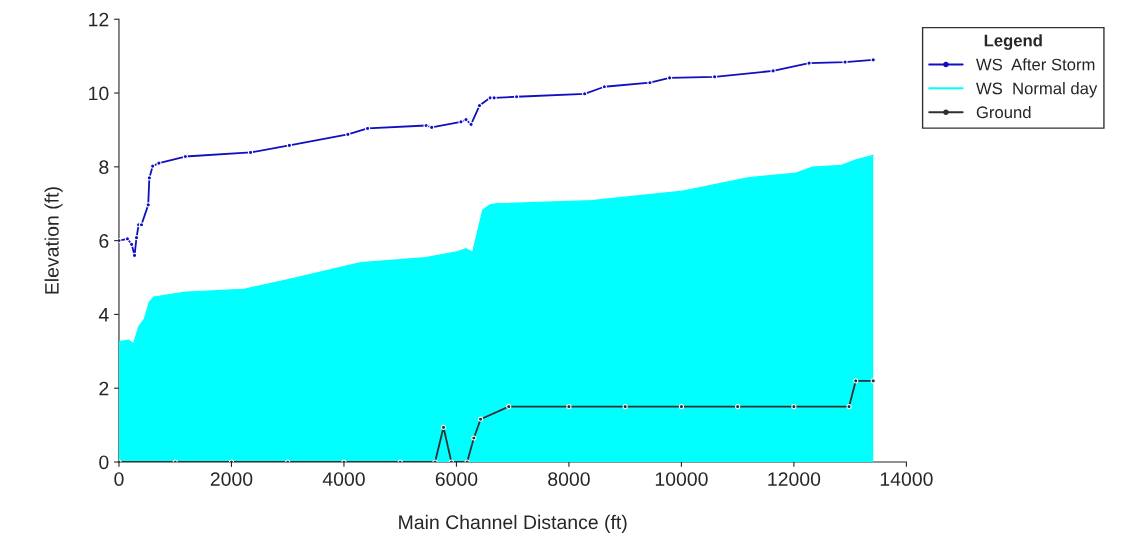 This screenshot has height=550, width=1133. What do you see at coordinates (104, 167) in the screenshot?
I see `y-tick-label: 8` at bounding box center [104, 167].